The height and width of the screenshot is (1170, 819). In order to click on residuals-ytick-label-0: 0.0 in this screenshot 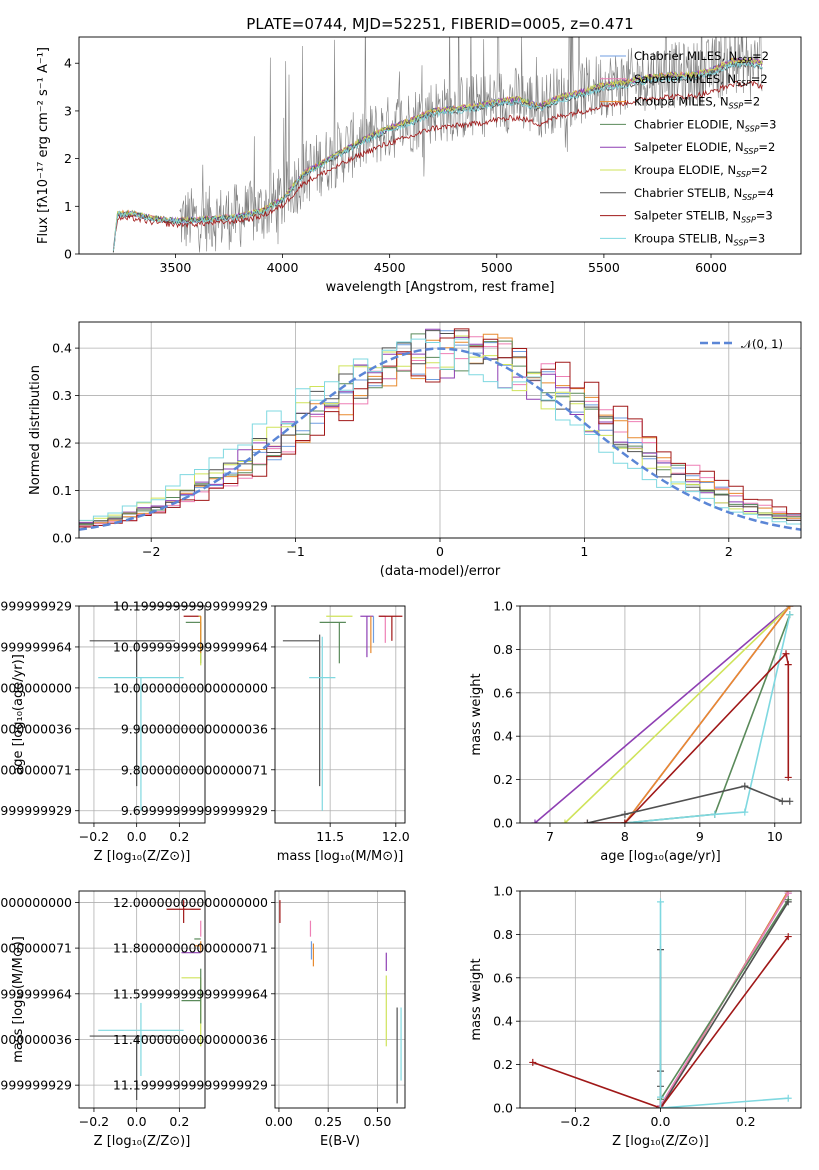, I will do `click(62, 538)`.